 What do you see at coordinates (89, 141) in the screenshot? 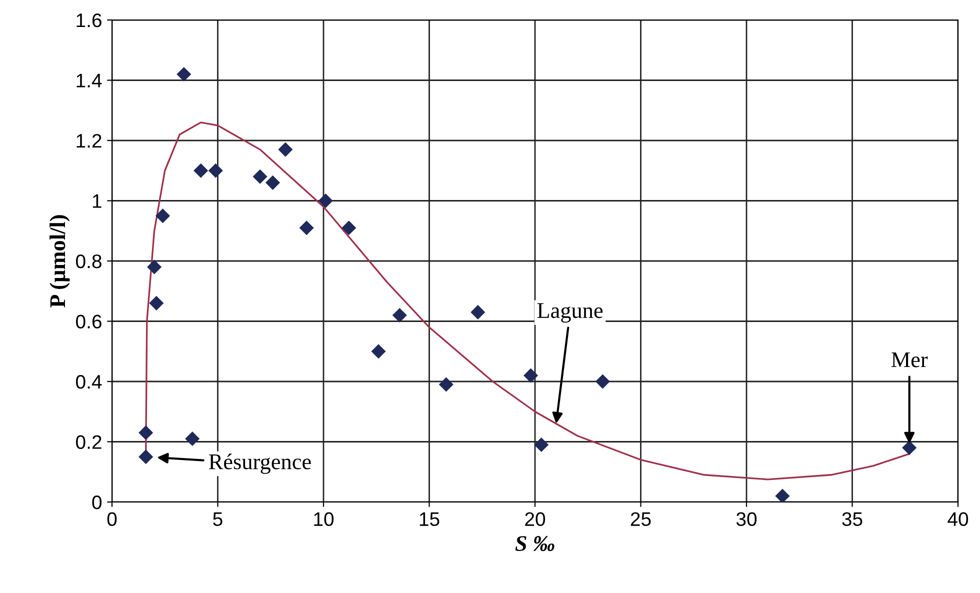
I see `y-tick-label: 1.2` at bounding box center [89, 141].